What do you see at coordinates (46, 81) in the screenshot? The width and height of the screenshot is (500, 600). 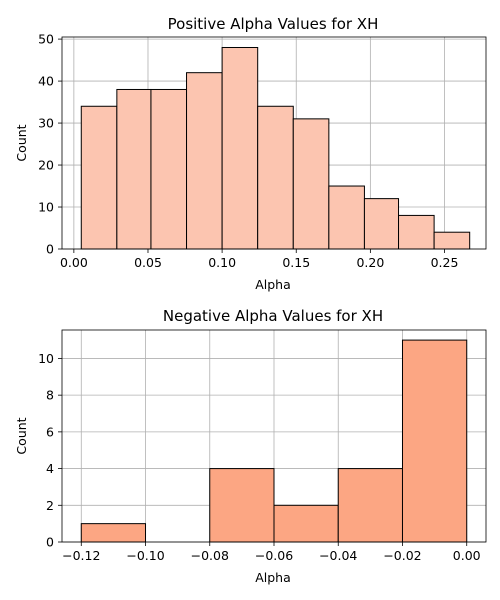 I see `y-tick-label: 40` at bounding box center [46, 81].